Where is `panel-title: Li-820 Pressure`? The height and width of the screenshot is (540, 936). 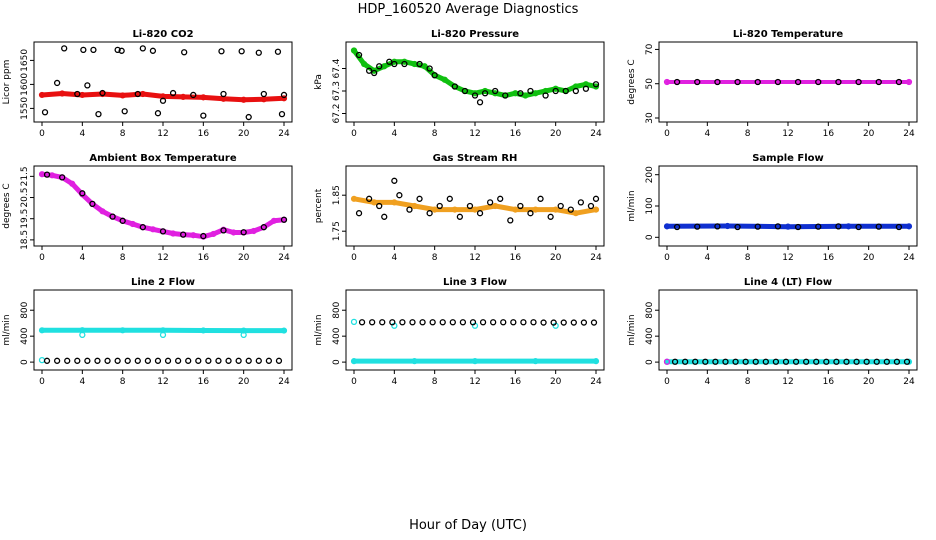 panel-title: Li-820 Pressure is located at coordinates (475, 34).